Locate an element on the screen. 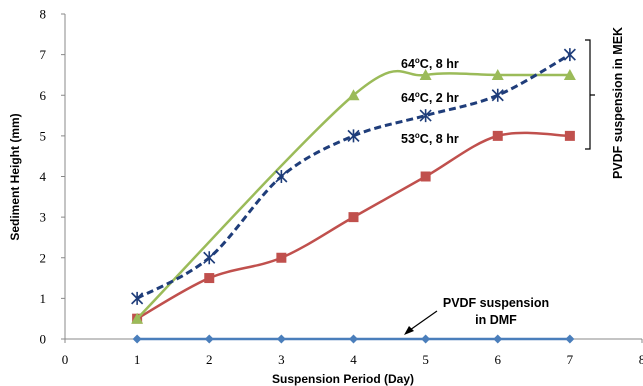 This screenshot has width=643, height=386. label-53c-8hr: 53oC, 8 hr is located at coordinates (430, 138).